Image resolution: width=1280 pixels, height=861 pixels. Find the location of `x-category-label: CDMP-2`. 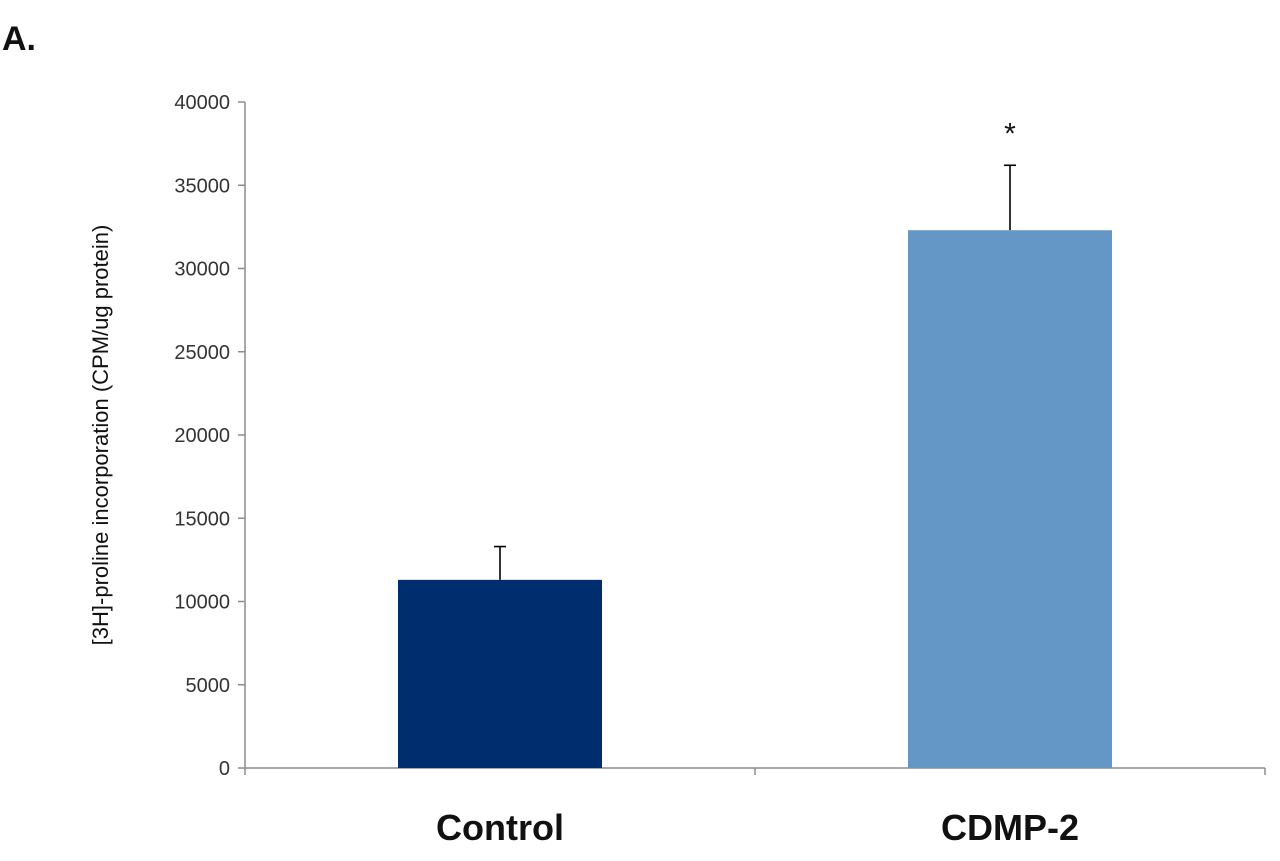

x-category-label: CDMP-2 is located at coordinates (1010, 827).